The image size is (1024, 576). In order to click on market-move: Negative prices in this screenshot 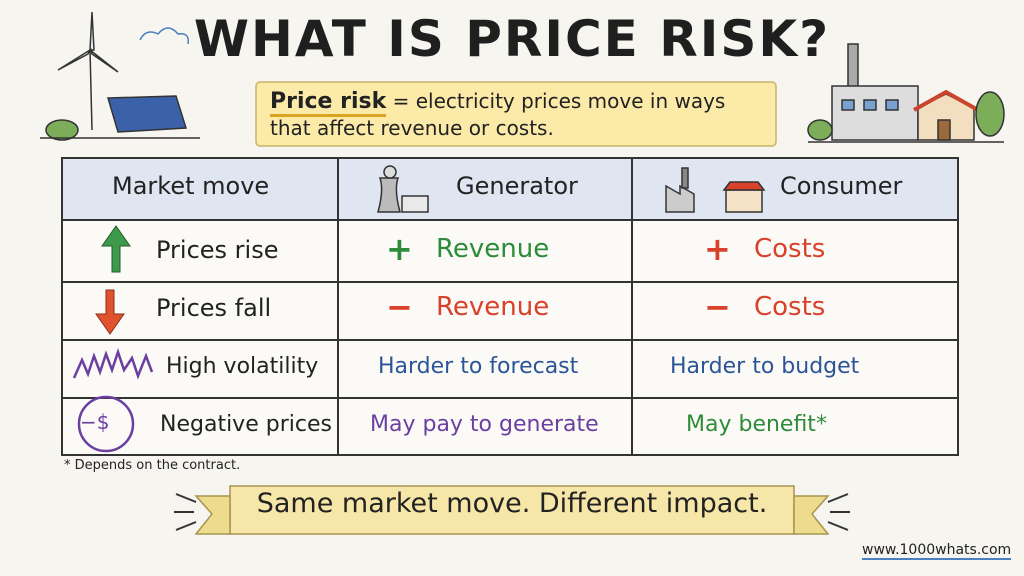, I will do `click(246, 424)`.